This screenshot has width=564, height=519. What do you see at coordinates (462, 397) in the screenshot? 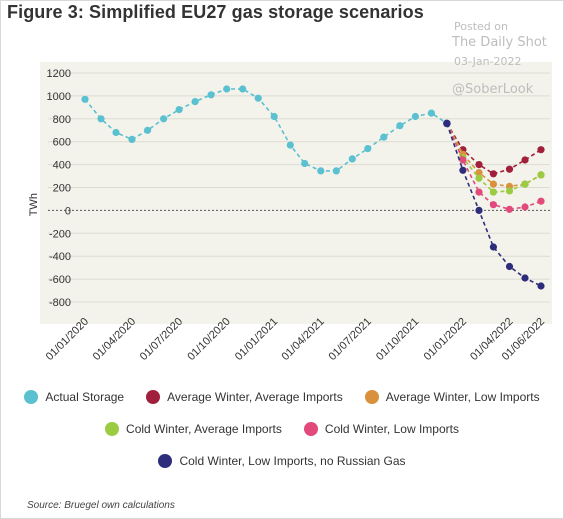
I see `legend-label: Average Winter, Low Imports` at bounding box center [462, 397].